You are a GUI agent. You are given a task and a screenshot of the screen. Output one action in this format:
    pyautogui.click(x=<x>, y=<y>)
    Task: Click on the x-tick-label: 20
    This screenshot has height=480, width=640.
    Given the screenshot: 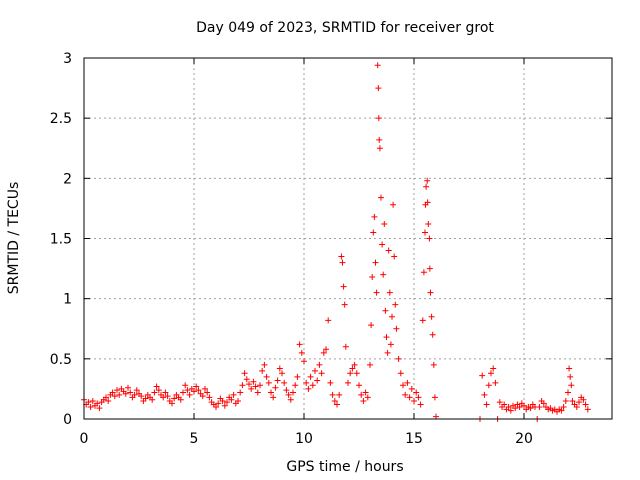 What is the action you would take?
    pyautogui.click(x=524, y=439)
    